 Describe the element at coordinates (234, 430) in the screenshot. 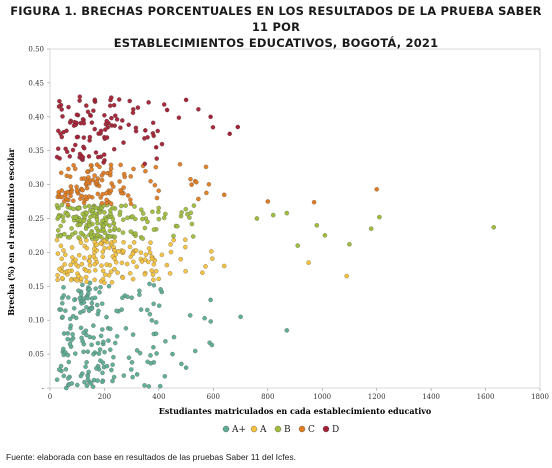

I see `legend-item: A+` at that location.